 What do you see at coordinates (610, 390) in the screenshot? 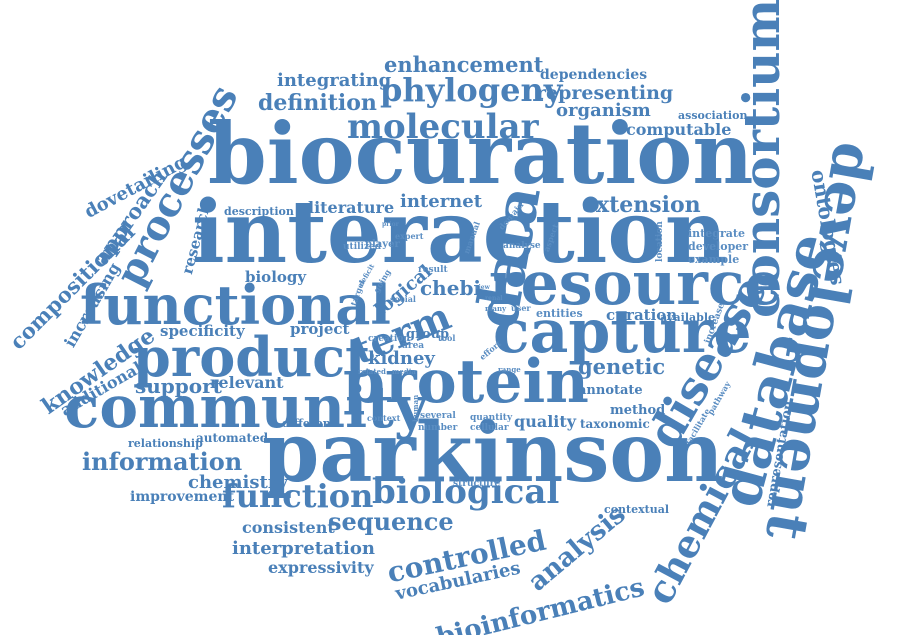
I see `word-annotate: annotate` at bounding box center [610, 390].